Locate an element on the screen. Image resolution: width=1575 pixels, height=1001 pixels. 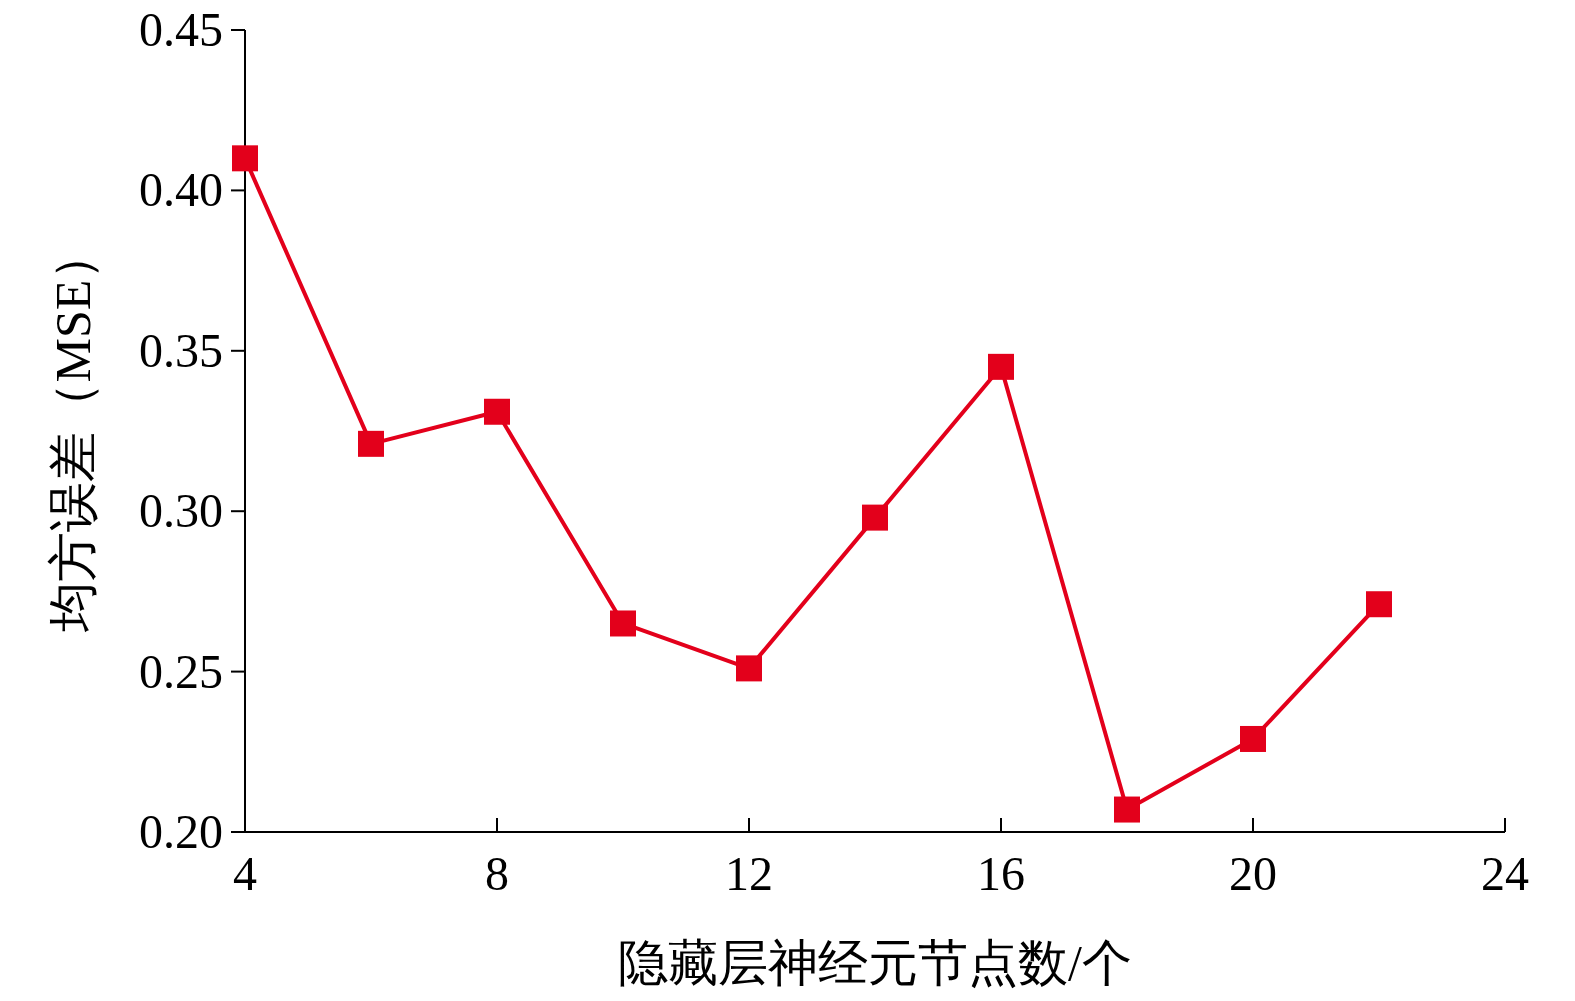
x-tick-label: 12 is located at coordinates (749, 873).